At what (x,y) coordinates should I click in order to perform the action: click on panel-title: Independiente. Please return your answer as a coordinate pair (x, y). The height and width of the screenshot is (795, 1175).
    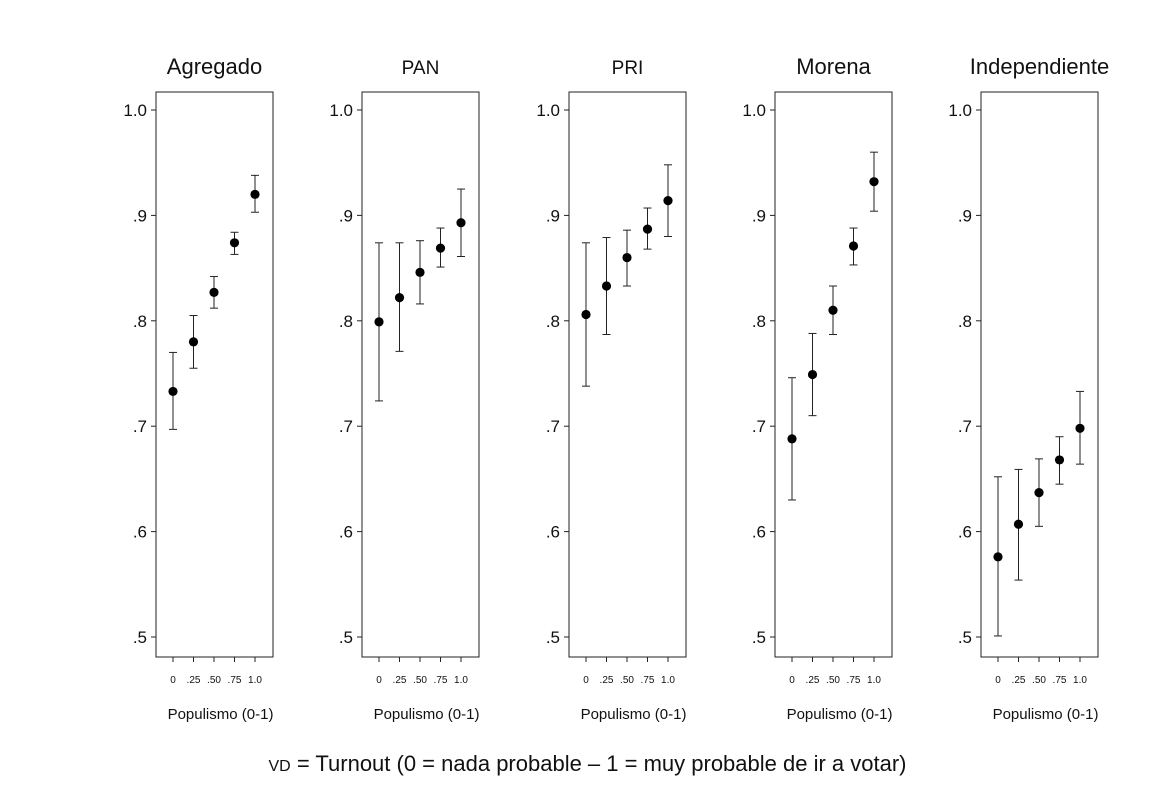
    Looking at the image, I should click on (1039, 66).